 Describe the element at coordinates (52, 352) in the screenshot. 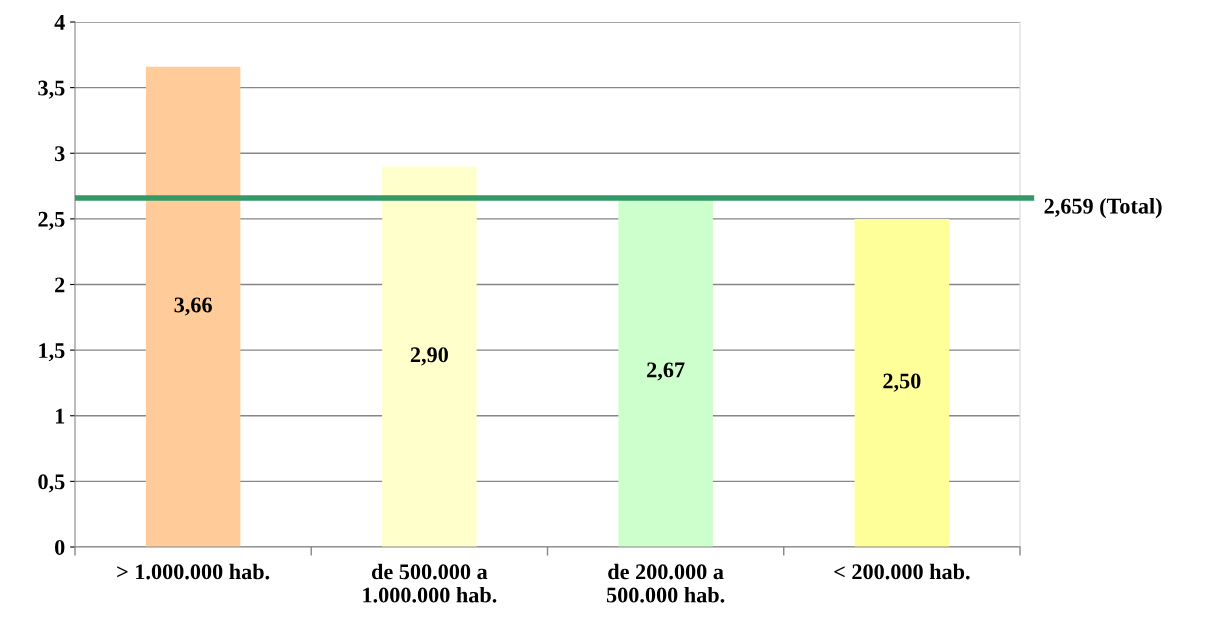

I see `y-tick-label: 1,5` at that location.